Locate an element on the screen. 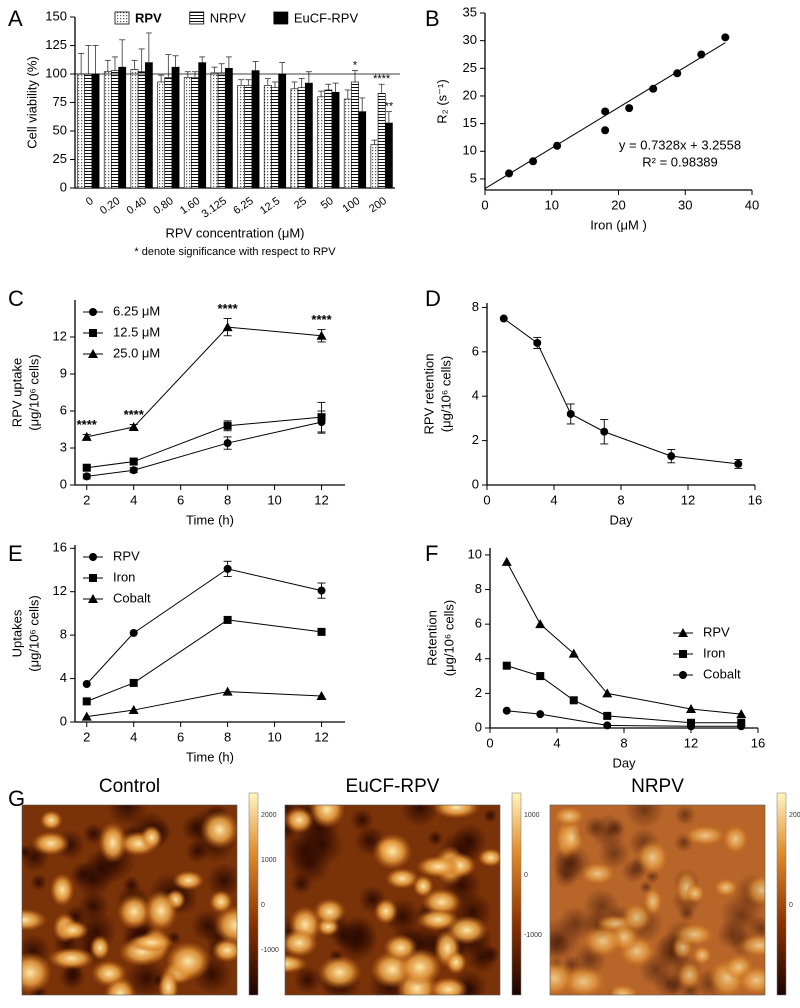  panel-label: C is located at coordinates (16, 298).